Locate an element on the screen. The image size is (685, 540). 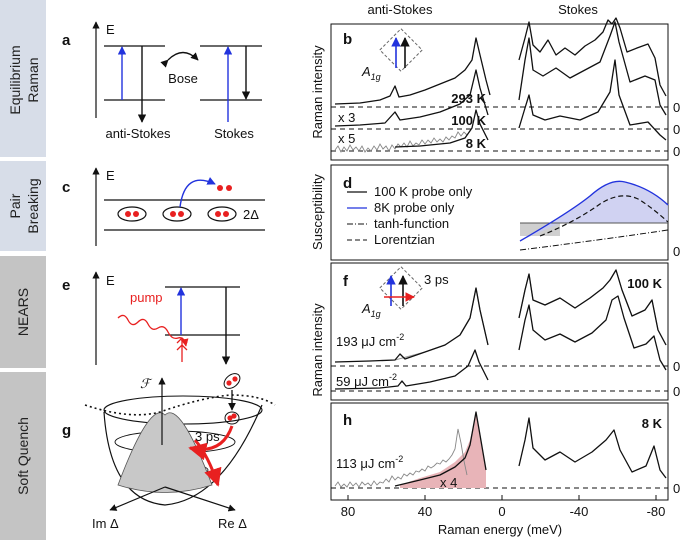
panel-a-text: E is located at coordinates (110, 29).